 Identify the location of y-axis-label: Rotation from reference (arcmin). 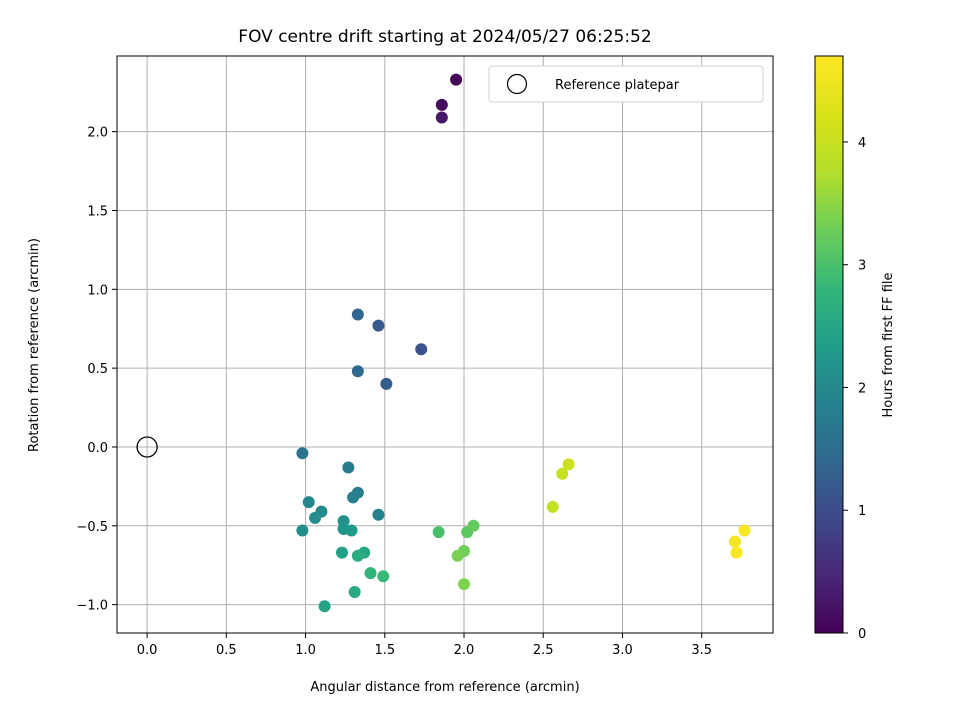
(34, 345).